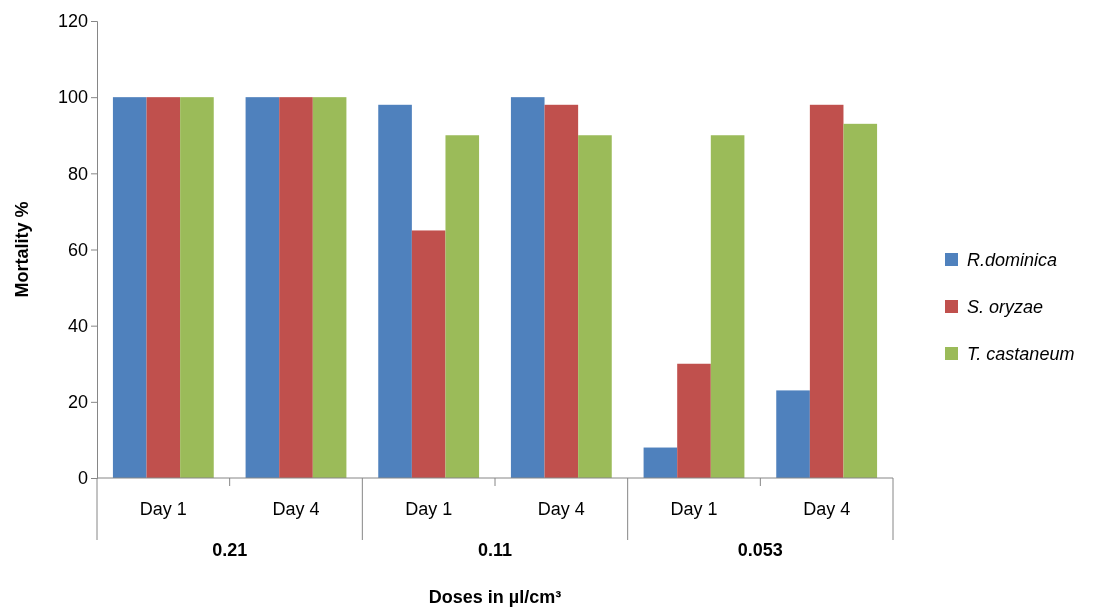 The height and width of the screenshot is (607, 1099). Describe the element at coordinates (77, 325) in the screenshot. I see `y-tick-label: 40` at that location.